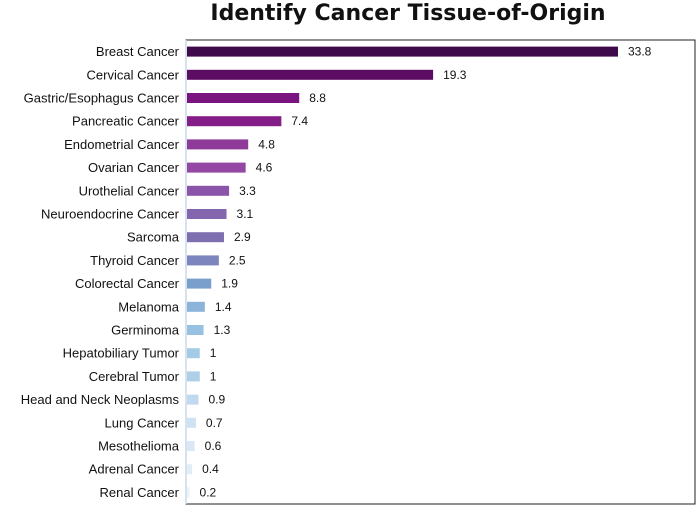 This screenshot has width=699, height=507. What do you see at coordinates (129, 190) in the screenshot?
I see `category-label: Urothelial Cancer` at bounding box center [129, 190].